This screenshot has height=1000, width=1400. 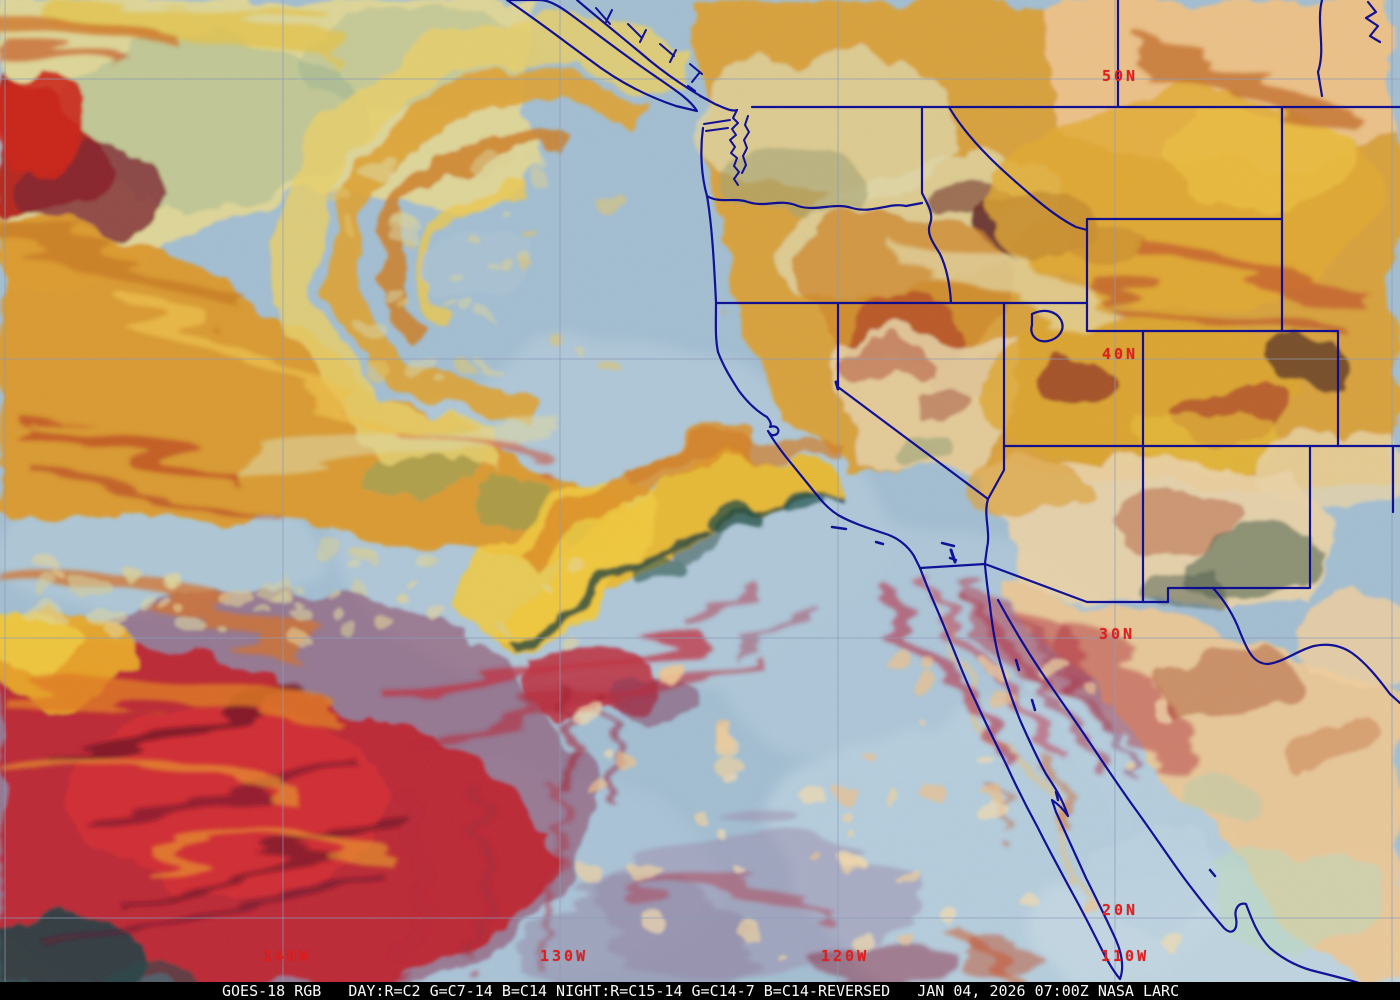 What do you see at coordinates (1117, 634) in the screenshot?
I see `grid-label: 30N` at bounding box center [1117, 634].